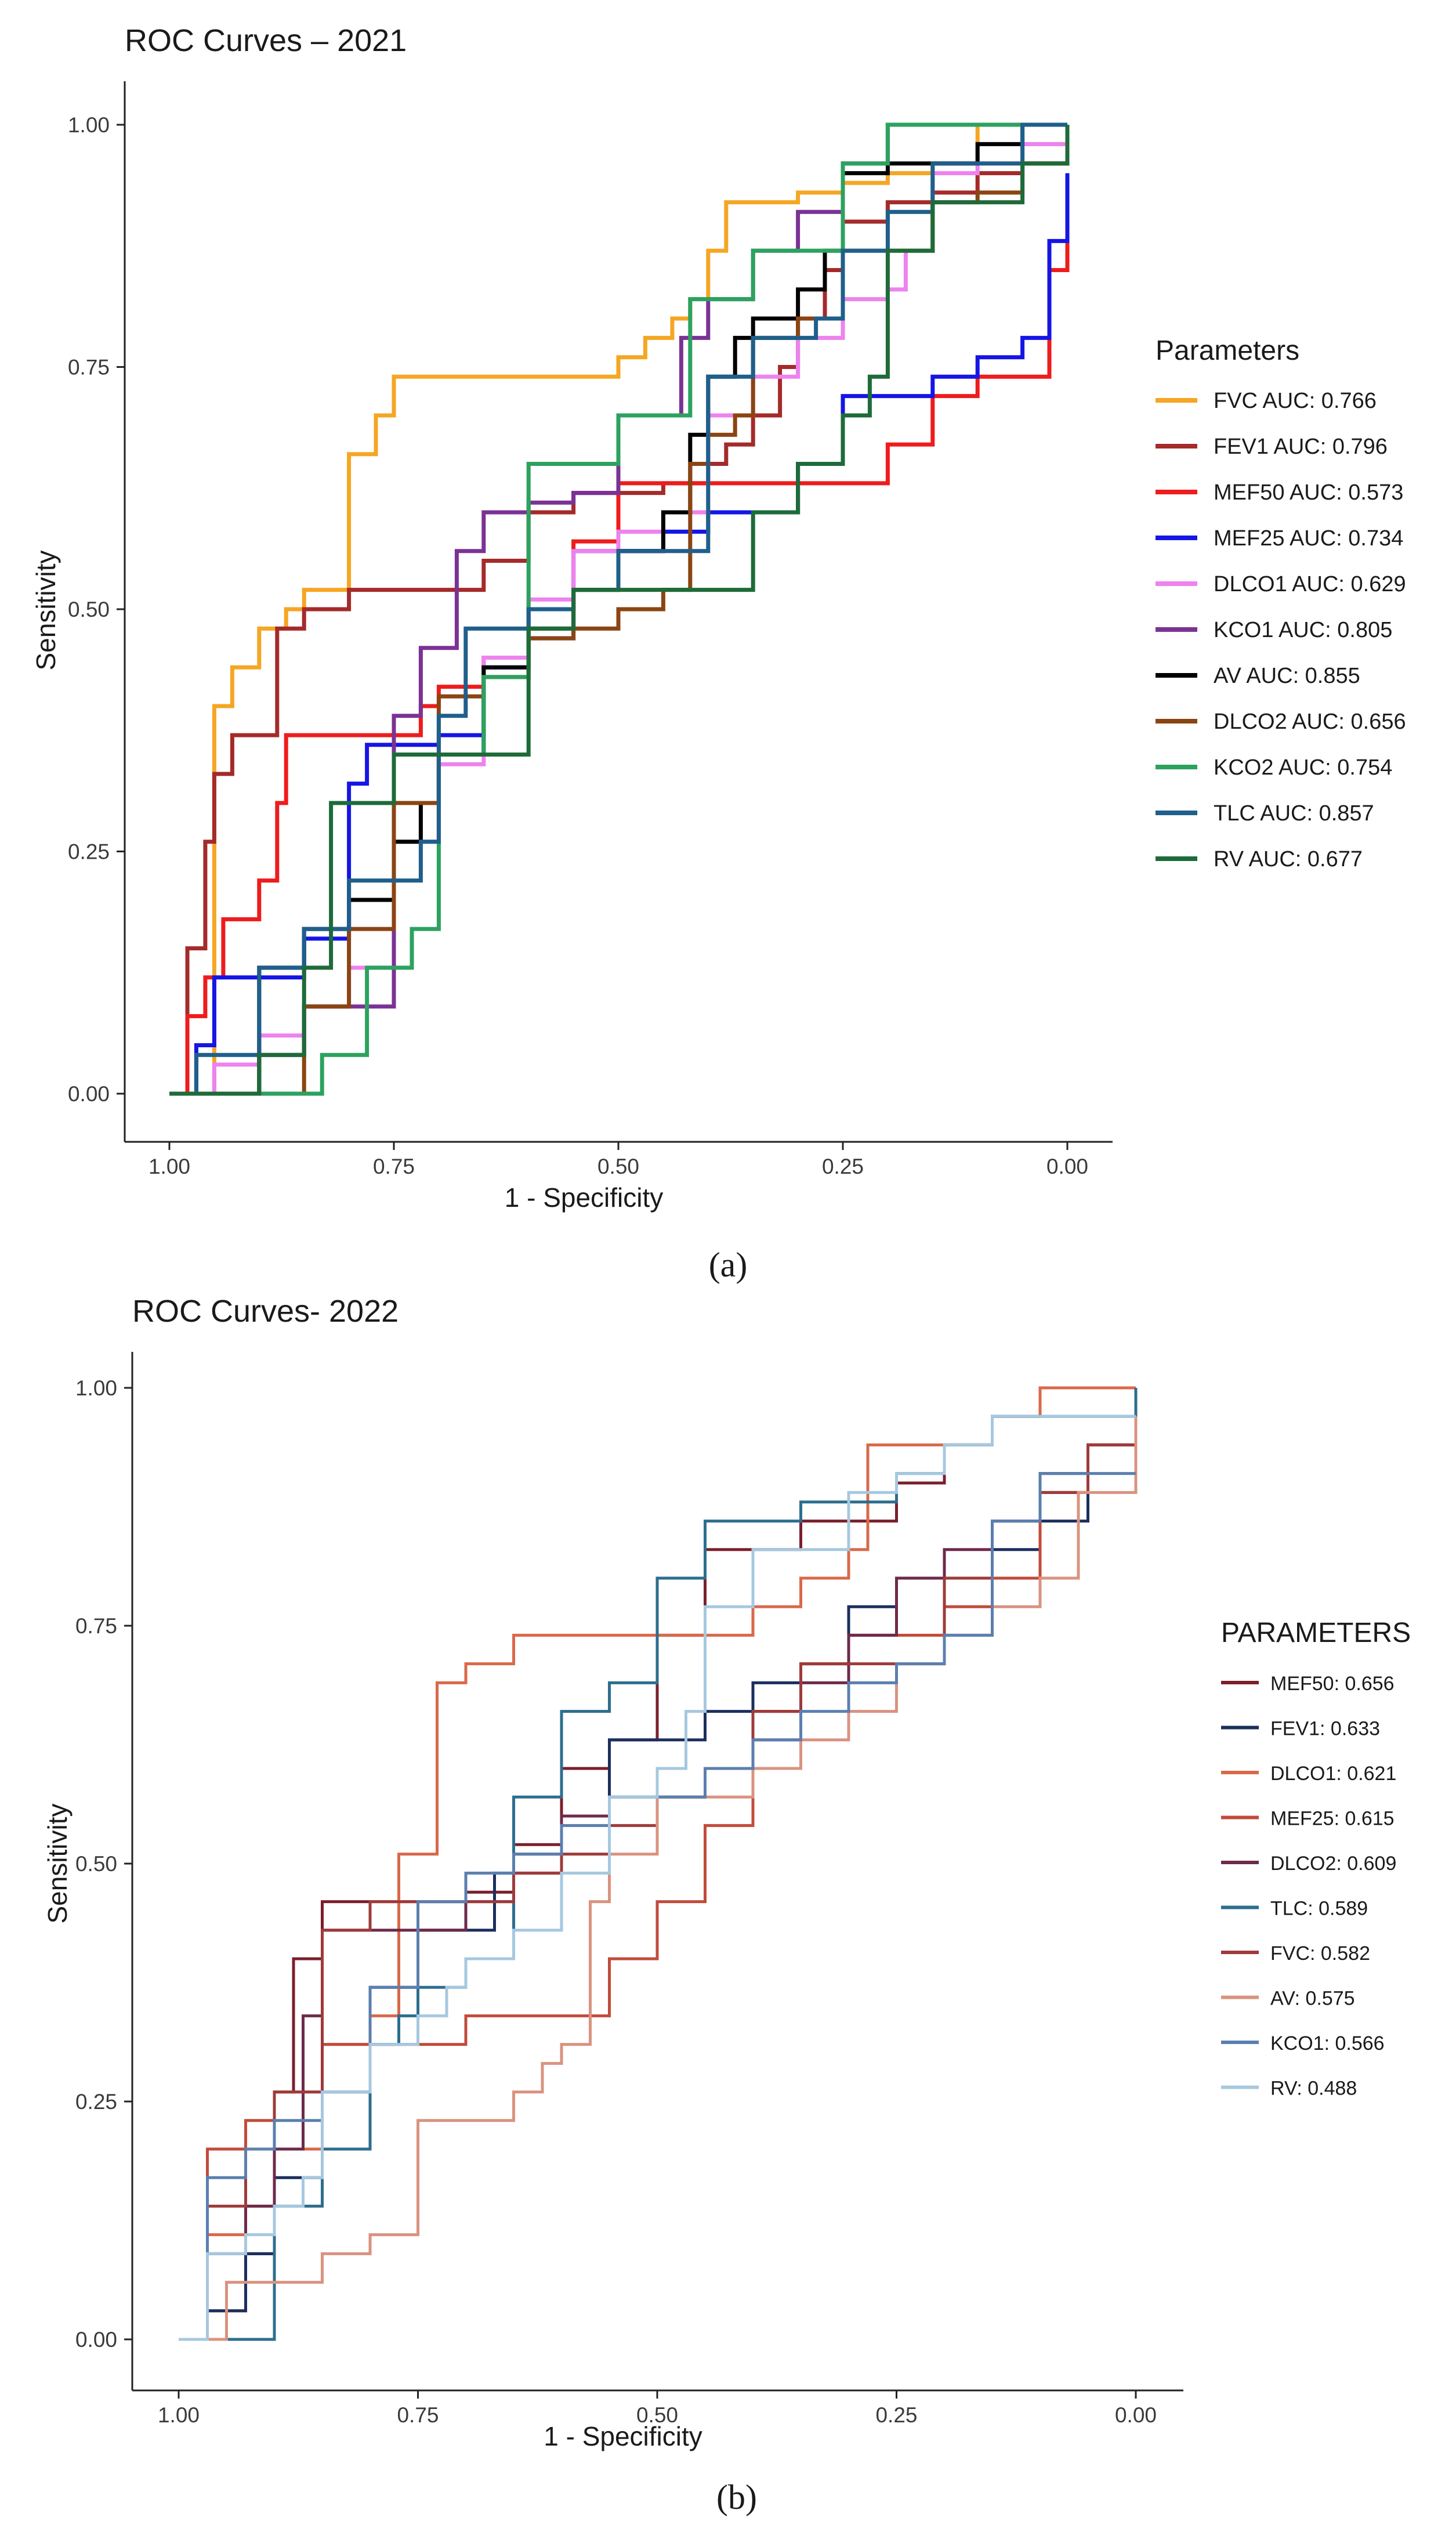  I want to click on legend-label-b-3: MEF25: 0.615, so click(1332, 1819).